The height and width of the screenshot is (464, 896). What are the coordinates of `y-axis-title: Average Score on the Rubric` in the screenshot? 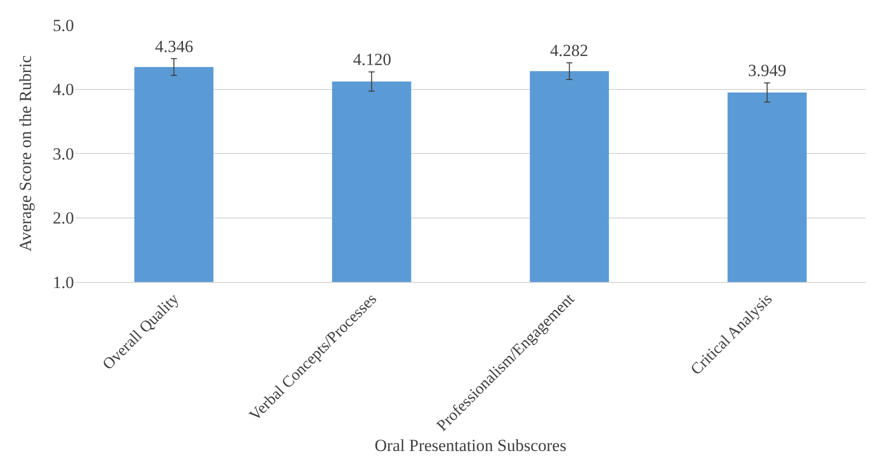 It's located at (25, 153).